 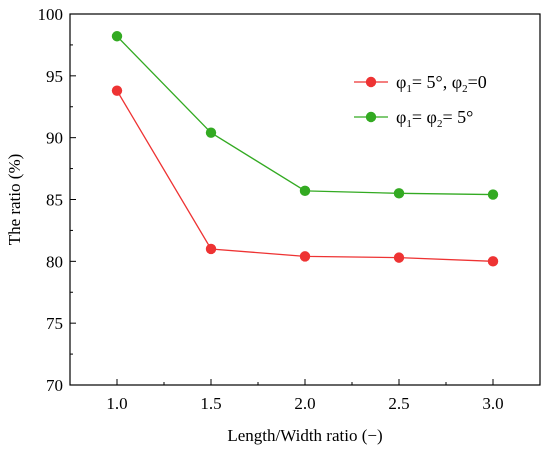 I want to click on legend-text-part: = φ, so click(x=424, y=117).